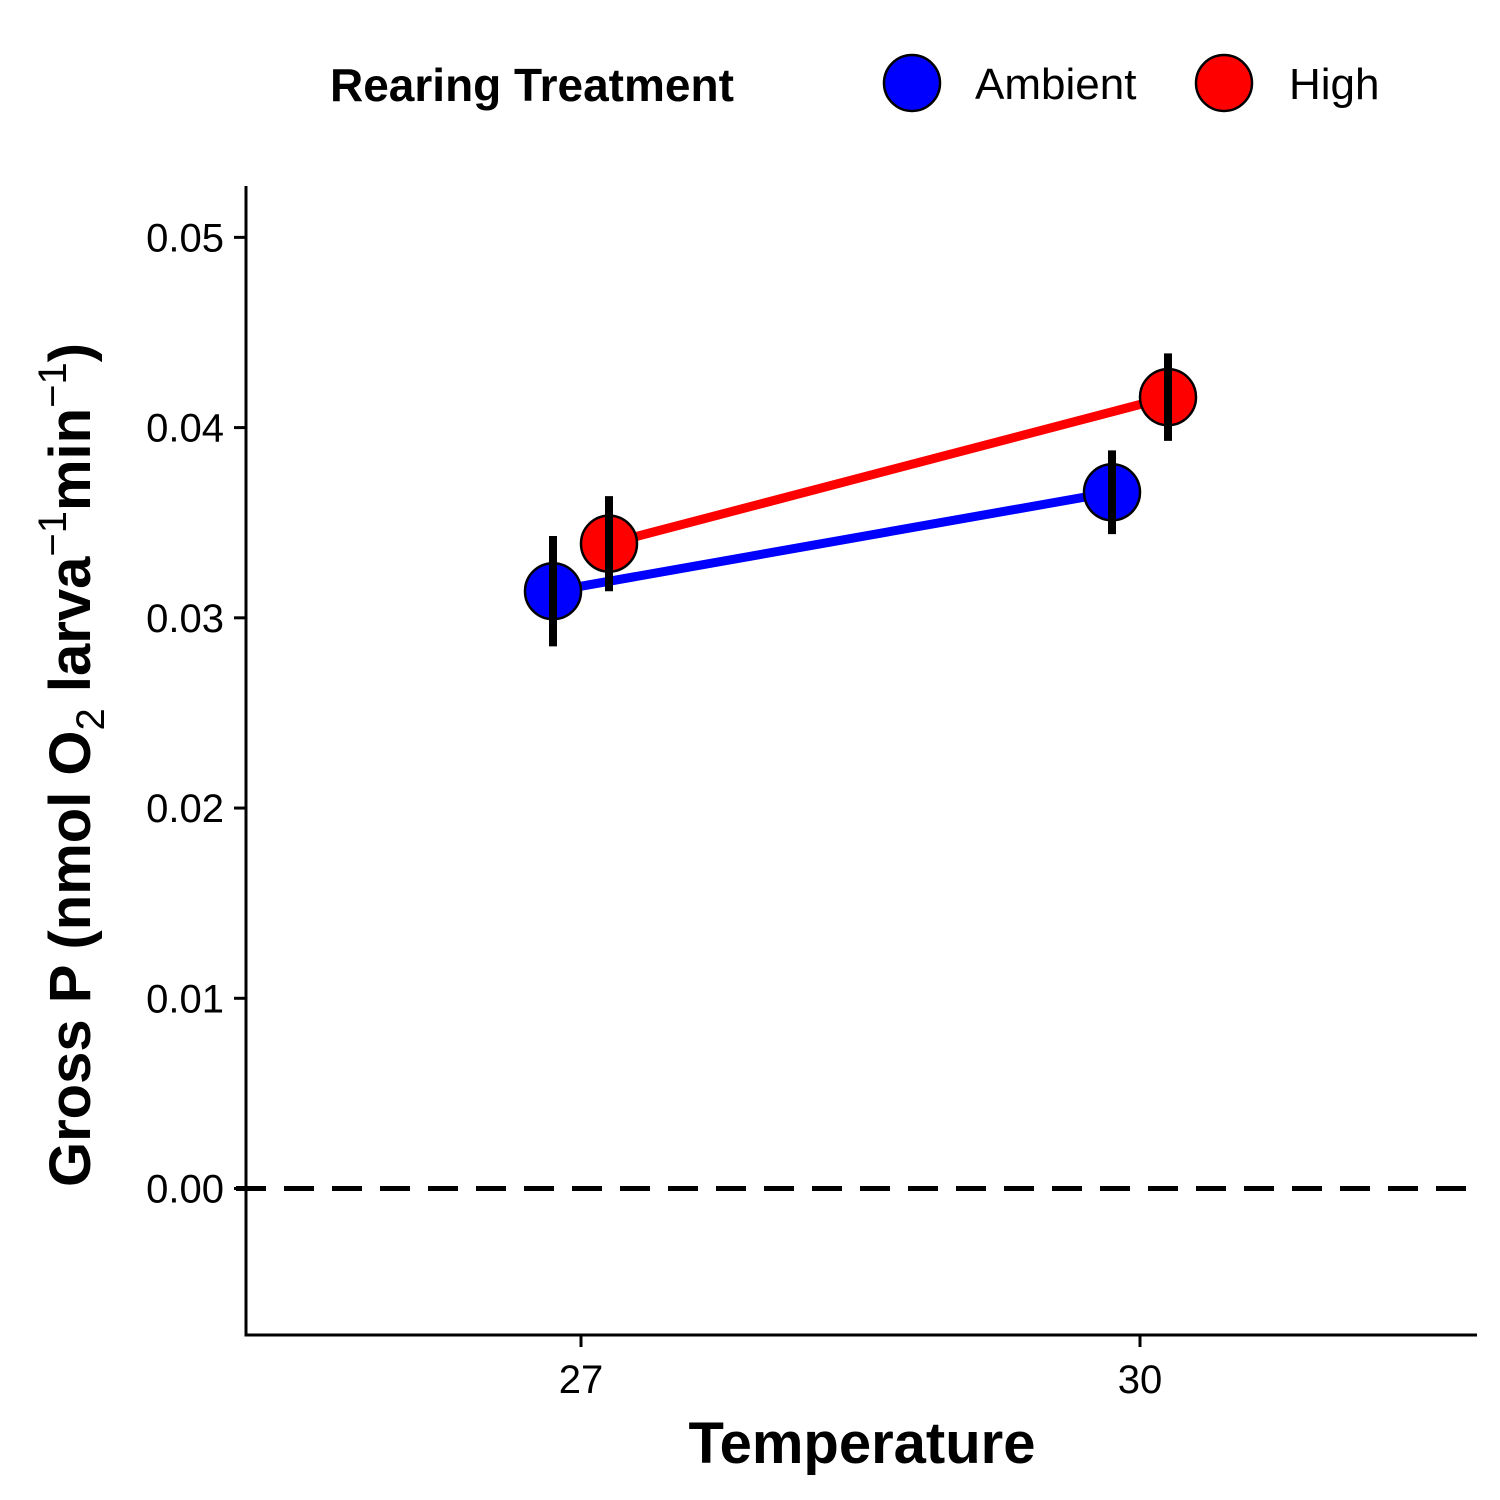 The height and width of the screenshot is (1500, 1500). What do you see at coordinates (855, 83) in the screenshot?
I see `legend: Rearing Treatment Ambient High` at bounding box center [855, 83].